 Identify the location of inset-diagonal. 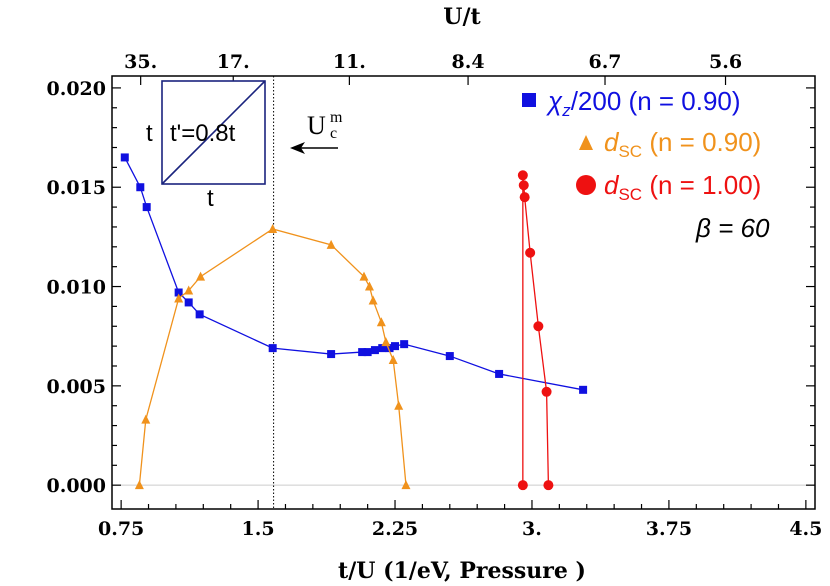
(213, 132).